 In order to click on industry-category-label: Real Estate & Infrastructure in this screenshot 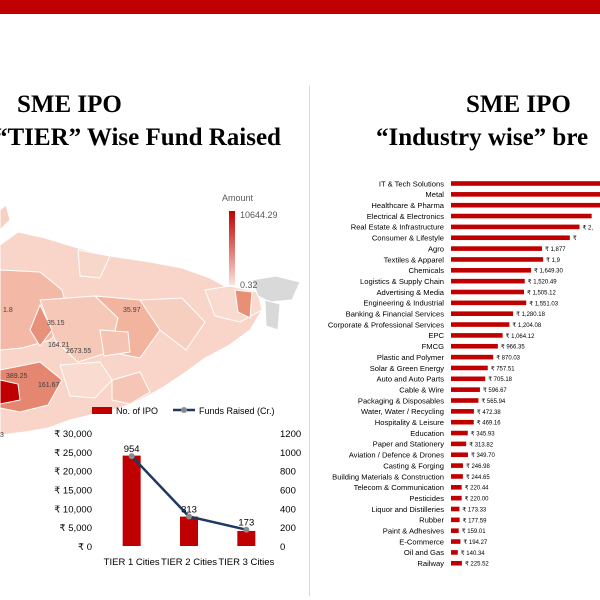, I will do `click(397, 227)`.